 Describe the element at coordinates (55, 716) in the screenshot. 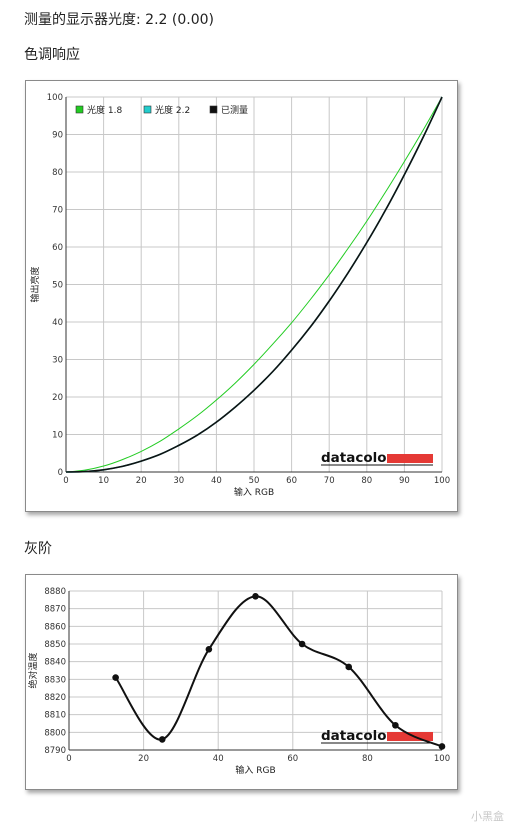

I see `y-tick-label: 8810` at that location.